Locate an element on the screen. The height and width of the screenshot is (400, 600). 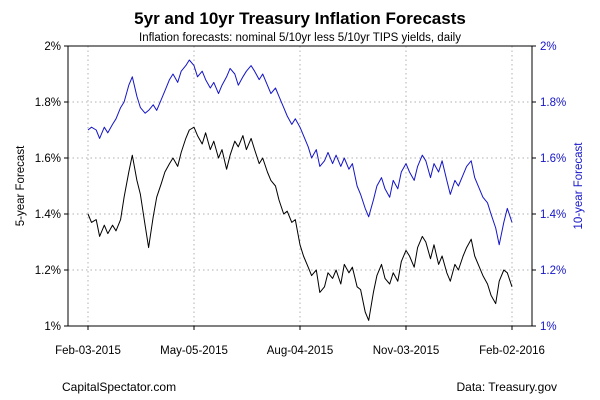
footer-data-credit: Data: Treasury.gov is located at coordinates (507, 387).